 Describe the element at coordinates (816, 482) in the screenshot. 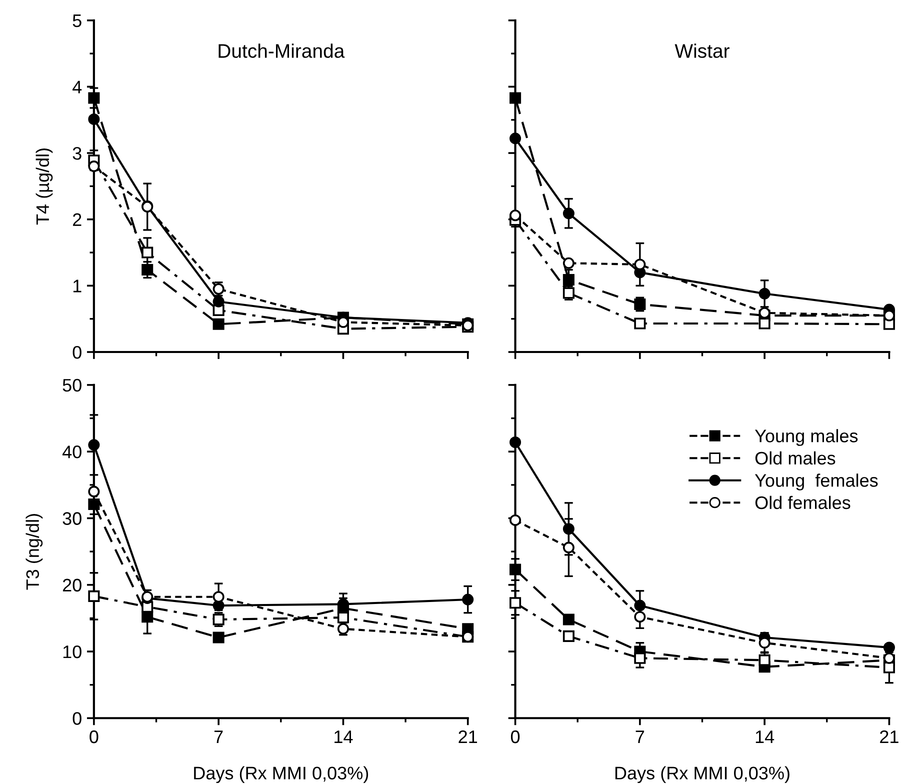

I see `legend-label: Young females` at that location.